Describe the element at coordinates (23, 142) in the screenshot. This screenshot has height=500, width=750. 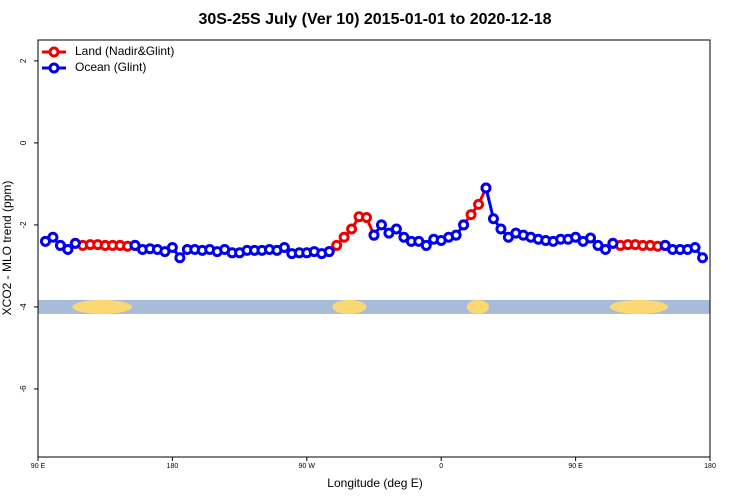
I see `y-tick-label: 0` at that location.